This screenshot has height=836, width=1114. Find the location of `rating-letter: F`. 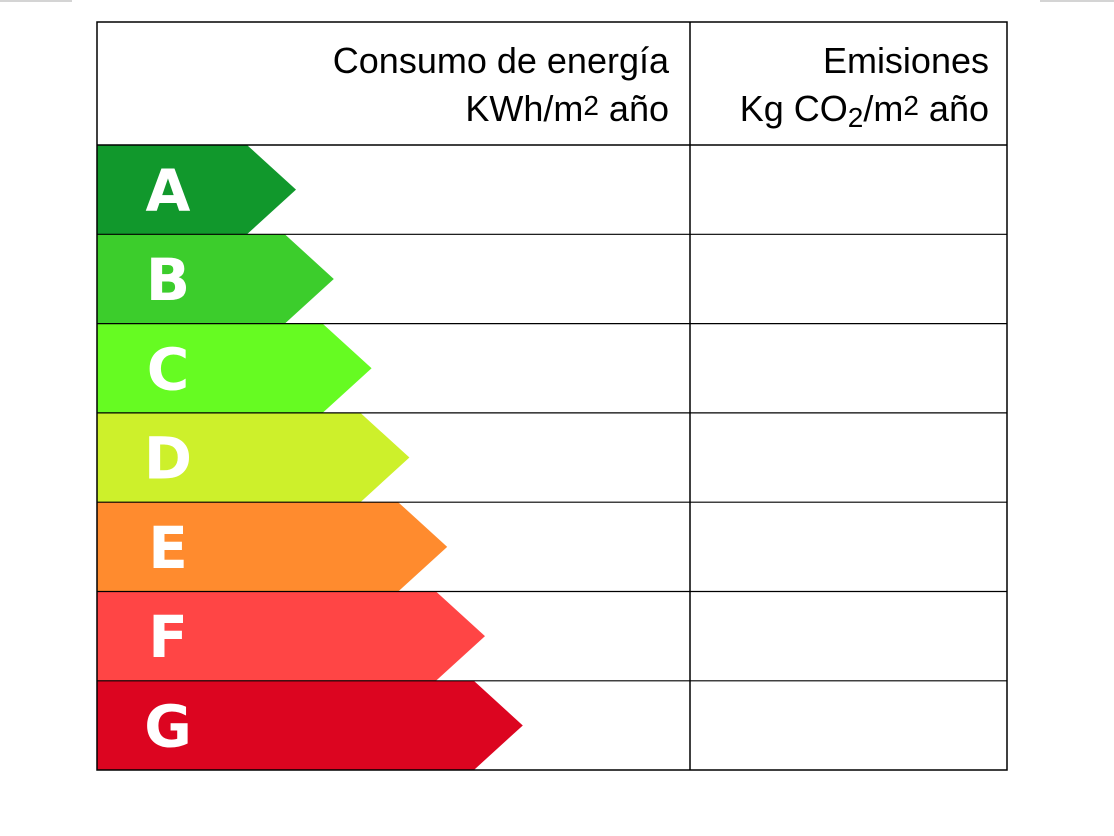

rating-letter: F is located at coordinates (168, 637).